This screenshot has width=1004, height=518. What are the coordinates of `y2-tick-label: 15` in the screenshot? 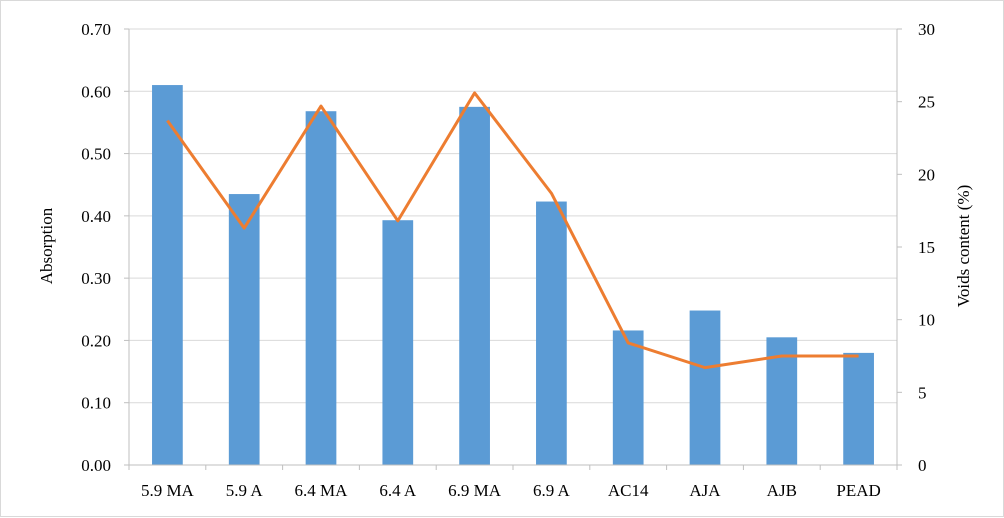 It's located at (926, 247).